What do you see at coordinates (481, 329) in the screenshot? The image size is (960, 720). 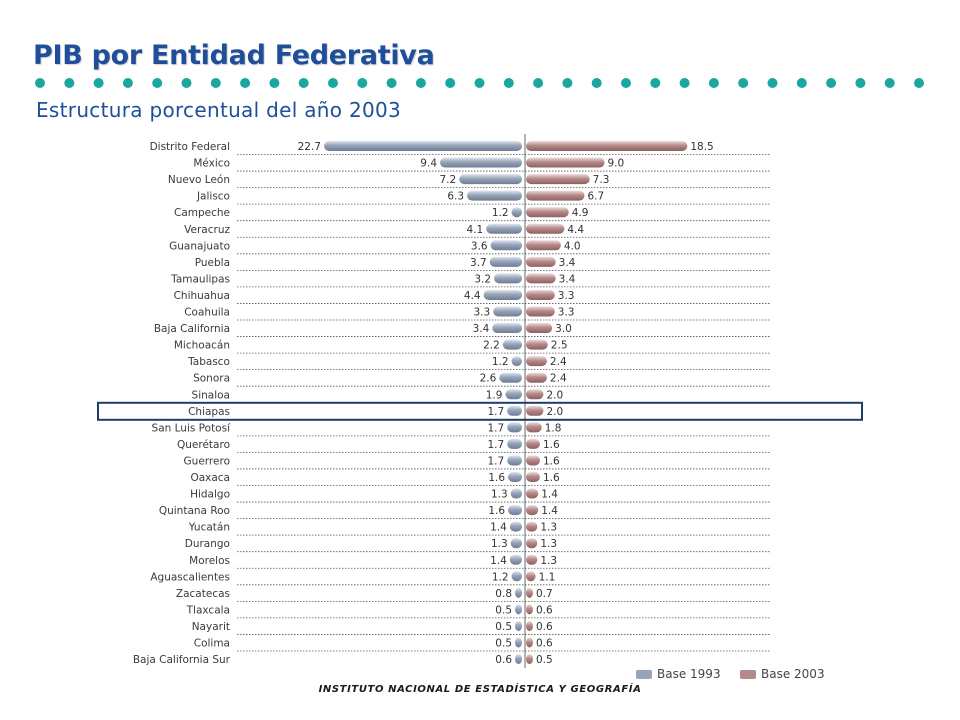 I see `value-label-base-1993: 3.4` at bounding box center [481, 329].